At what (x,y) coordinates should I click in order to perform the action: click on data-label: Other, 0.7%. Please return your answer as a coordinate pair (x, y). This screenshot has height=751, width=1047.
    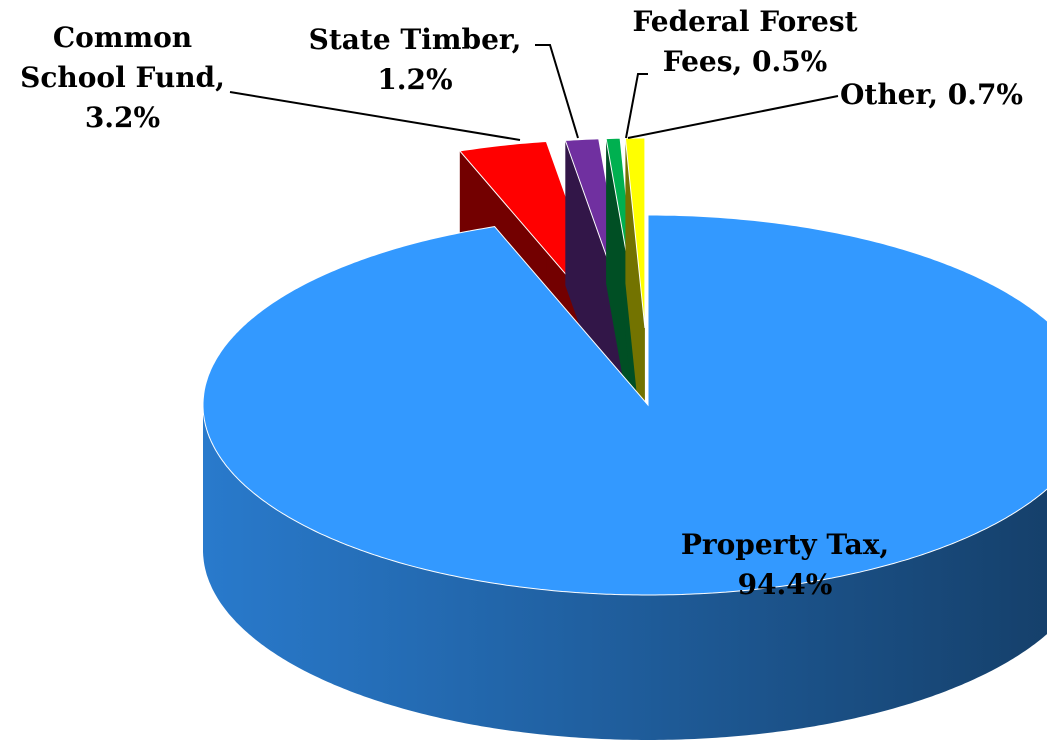
    Looking at the image, I should click on (932, 94).